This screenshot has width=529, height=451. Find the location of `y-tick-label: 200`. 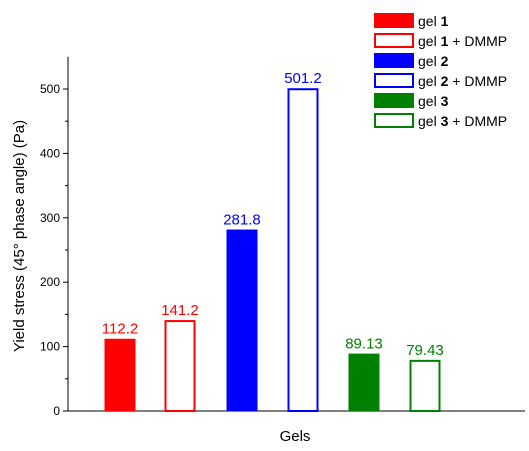

y-tick-label: 200 is located at coordinates (50, 282).